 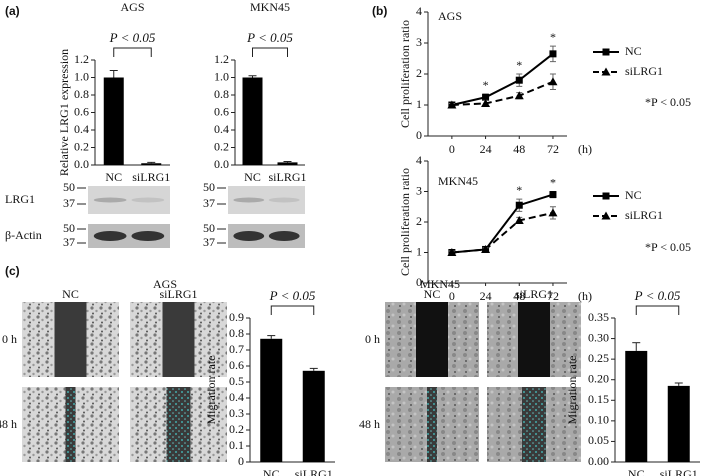 What do you see at coordinates (598, 399) in the screenshot?
I see `y-tick-label: 0.15` at bounding box center [598, 399].